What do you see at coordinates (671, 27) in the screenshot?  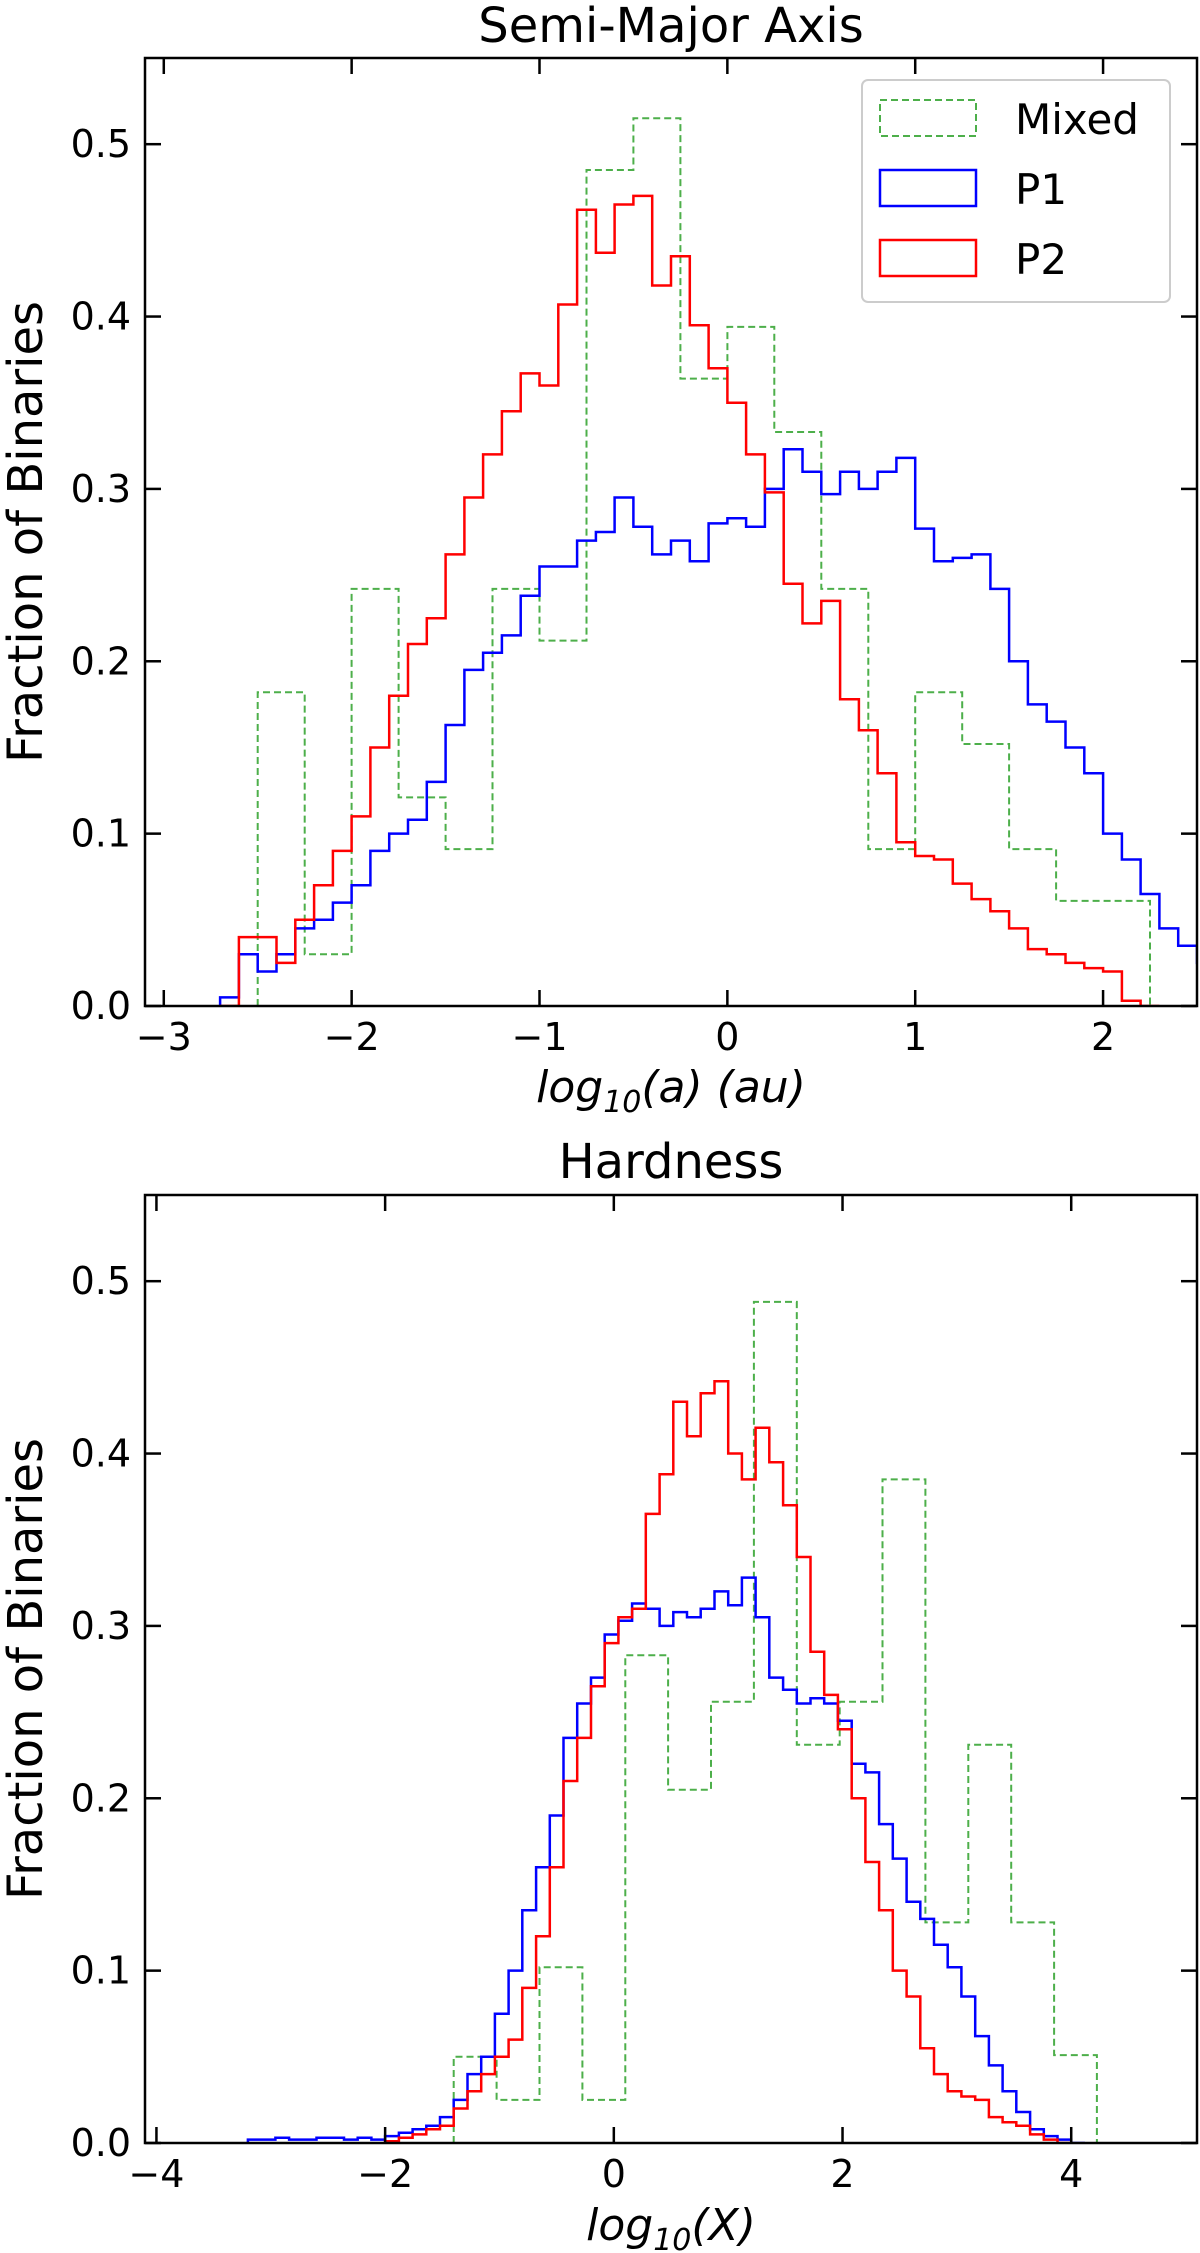 I see `chart-title: Semi-Major Axis` at bounding box center [671, 27].